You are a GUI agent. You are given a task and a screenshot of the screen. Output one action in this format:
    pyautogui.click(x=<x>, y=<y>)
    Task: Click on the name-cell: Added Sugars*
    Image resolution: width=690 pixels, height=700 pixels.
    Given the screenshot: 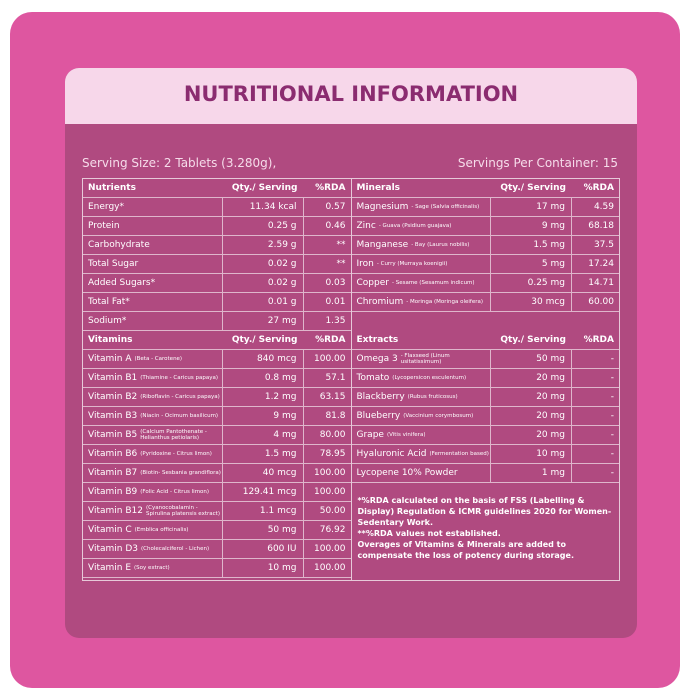 What is the action you would take?
    pyautogui.click(x=152, y=283)
    